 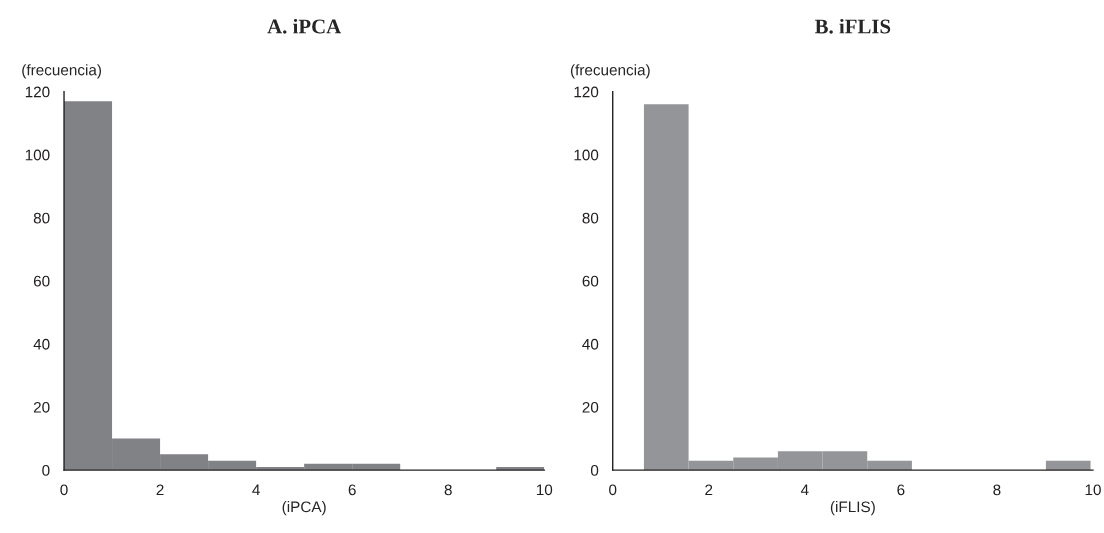 I want to click on x-axis-title: (iPCA), so click(x=304, y=508).